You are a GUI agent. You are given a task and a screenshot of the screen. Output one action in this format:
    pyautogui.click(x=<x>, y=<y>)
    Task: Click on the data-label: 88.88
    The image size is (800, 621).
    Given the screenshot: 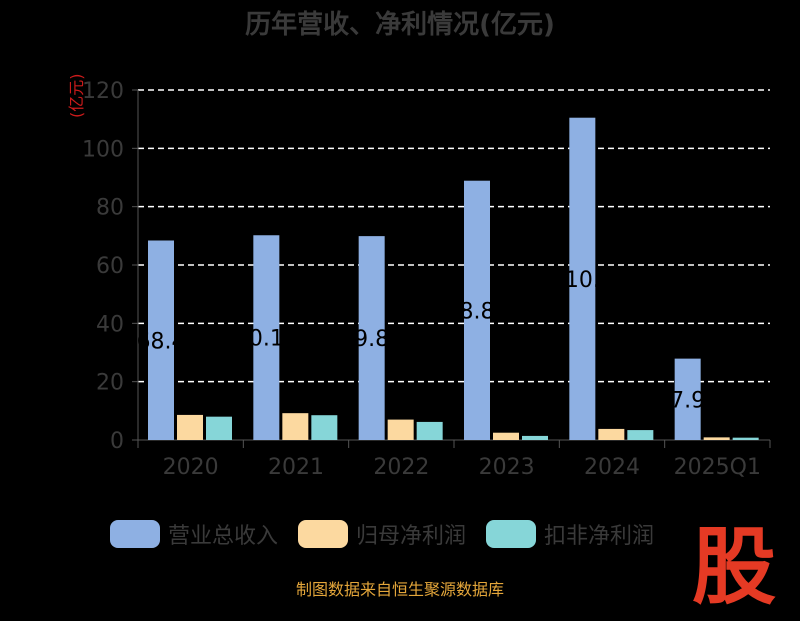 What is the action you would take?
    pyautogui.click(x=477, y=311)
    